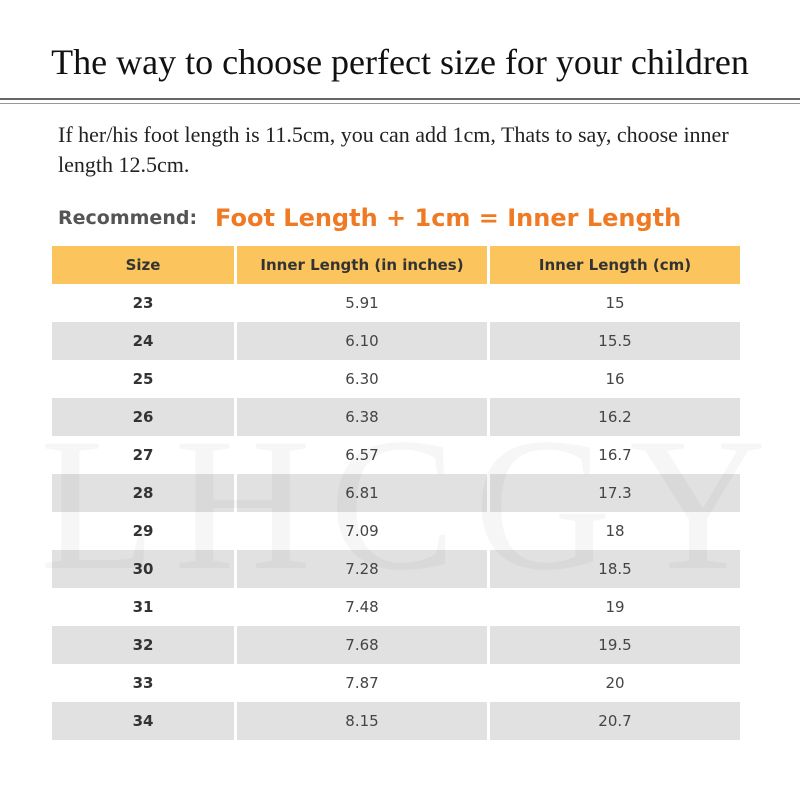 This screenshot has height=800, width=800. What do you see at coordinates (360, 683) in the screenshot?
I see `inch-cell: 7.87` at bounding box center [360, 683].